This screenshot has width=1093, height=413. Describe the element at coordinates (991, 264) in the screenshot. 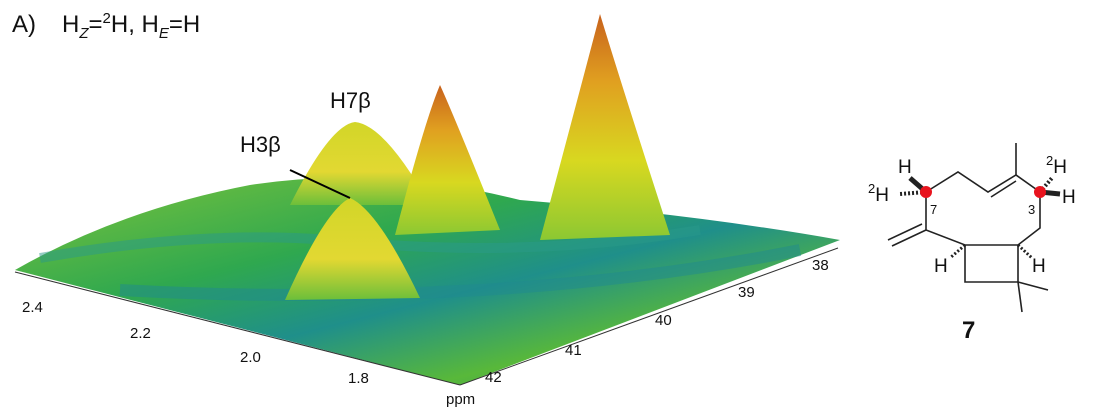

I see `cyclobutane` at that location.